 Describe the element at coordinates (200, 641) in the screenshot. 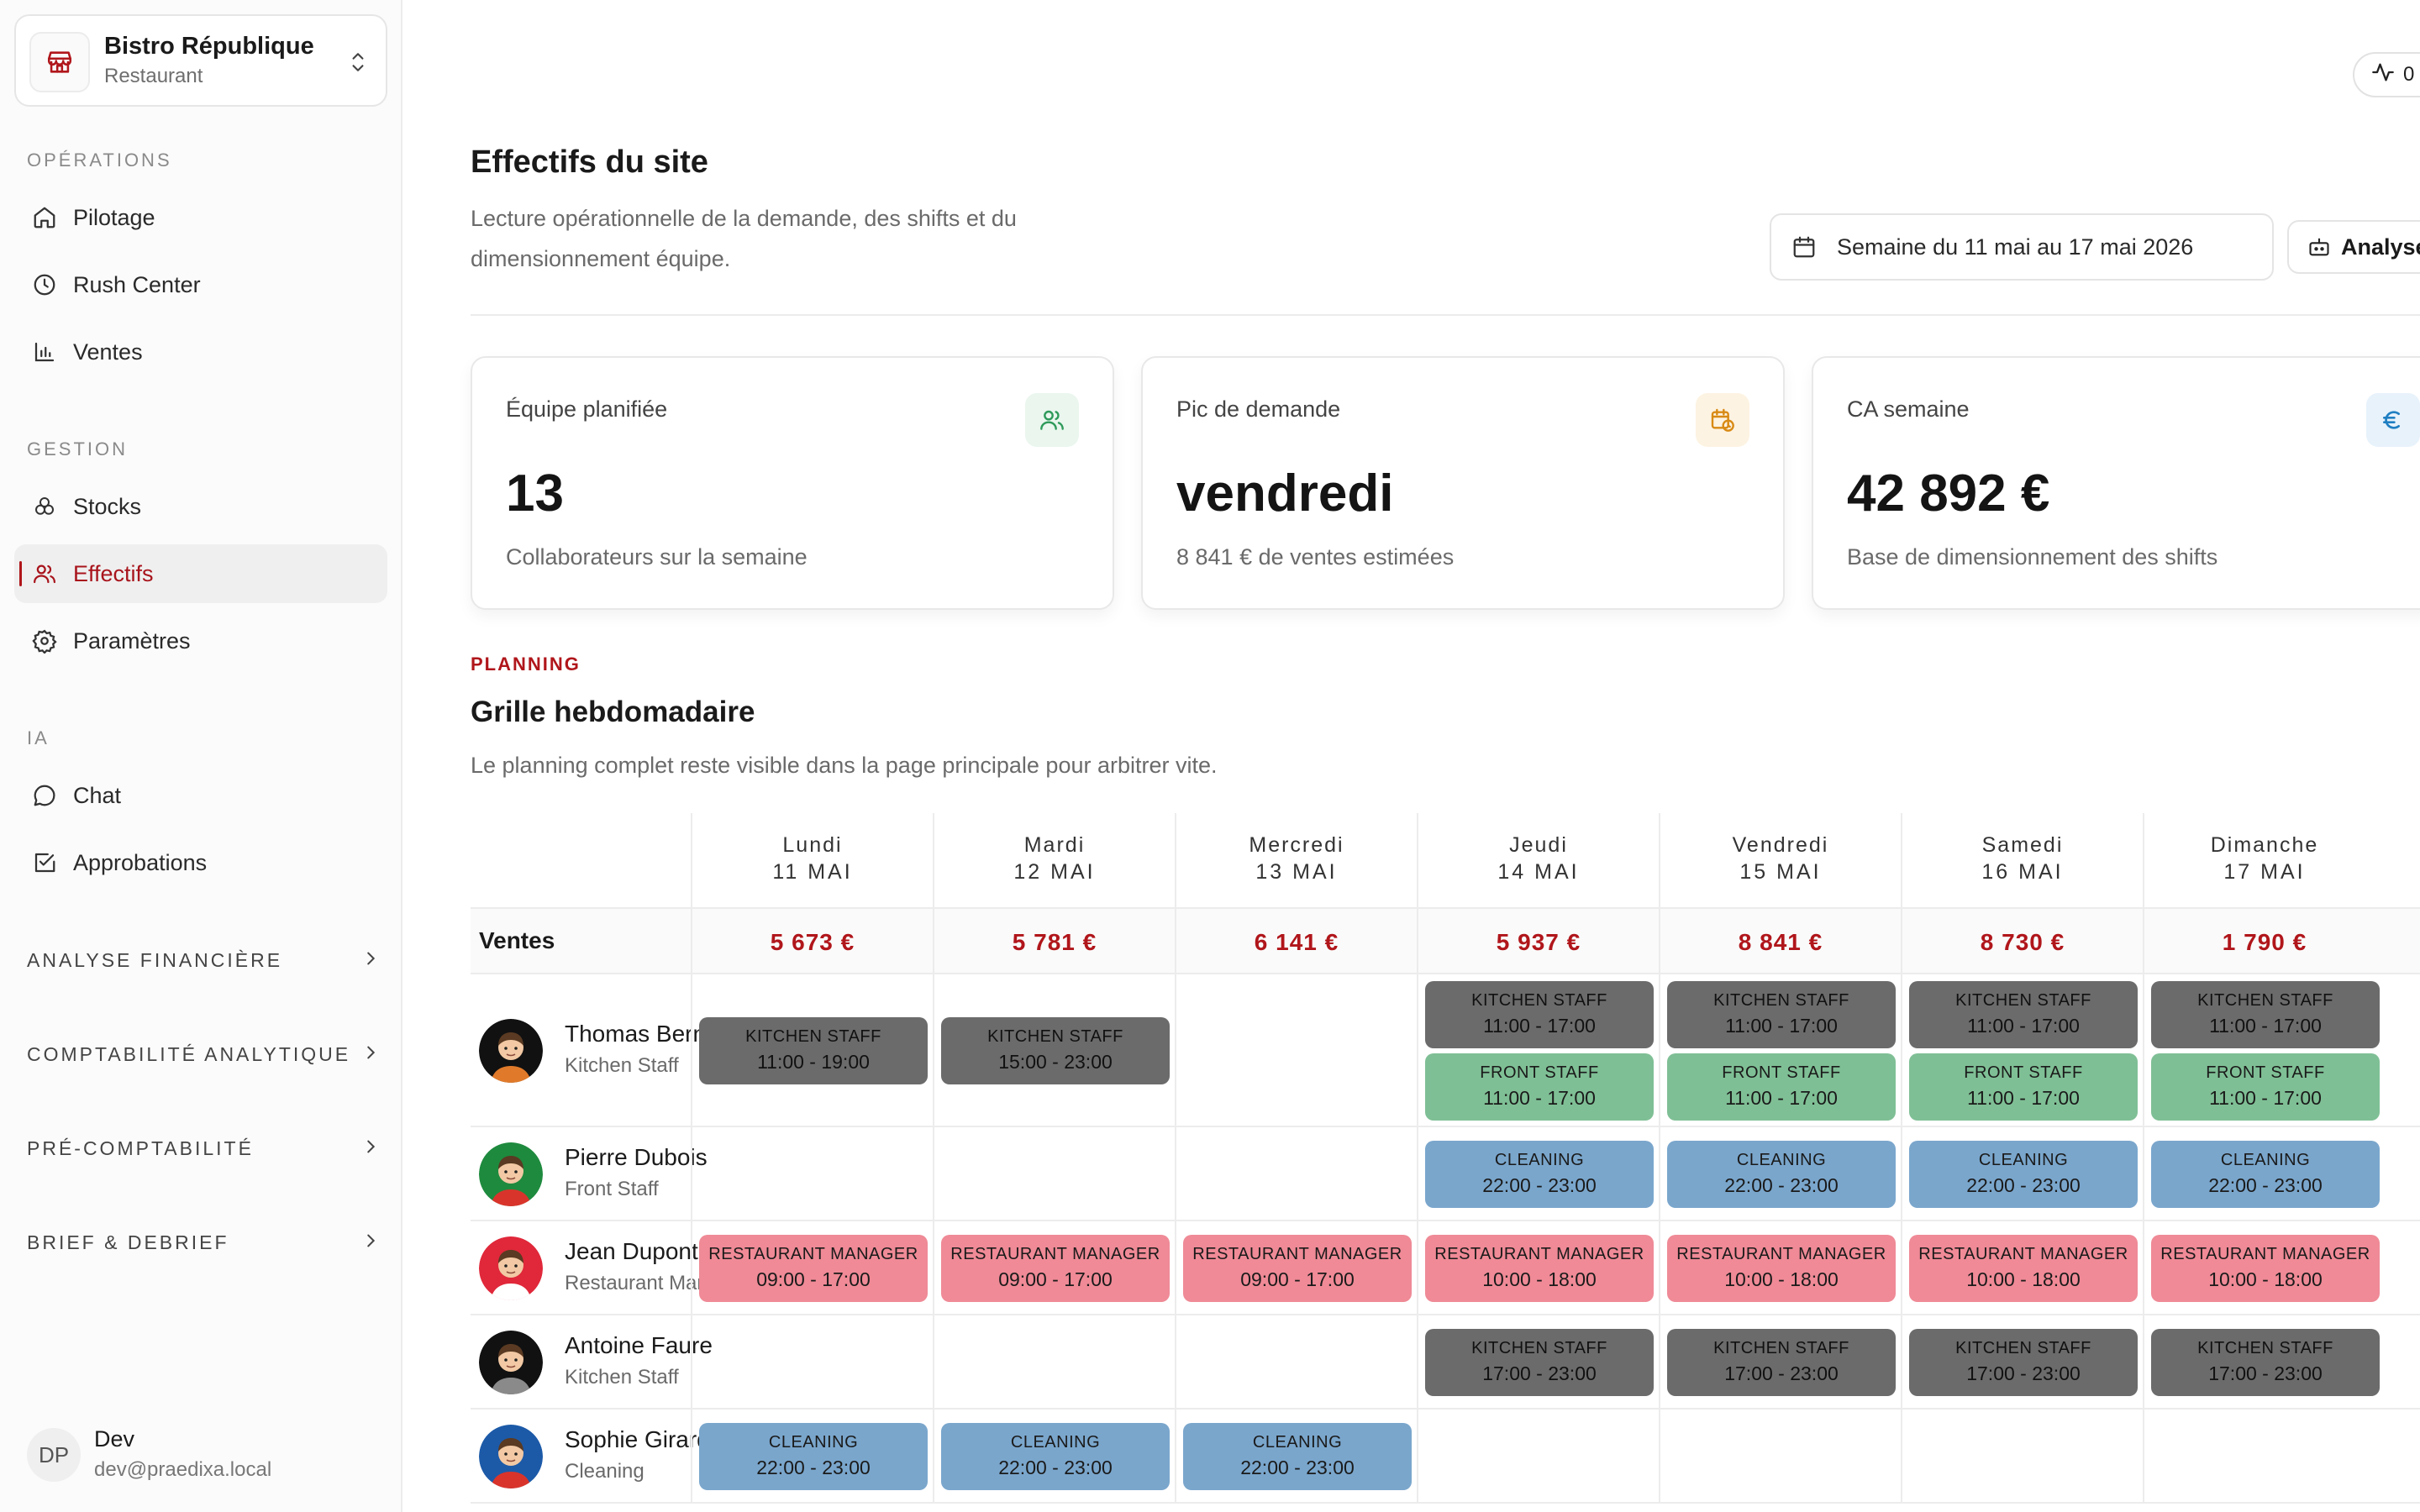

I see `sidebar-item-parametres: Paramètres` at that location.